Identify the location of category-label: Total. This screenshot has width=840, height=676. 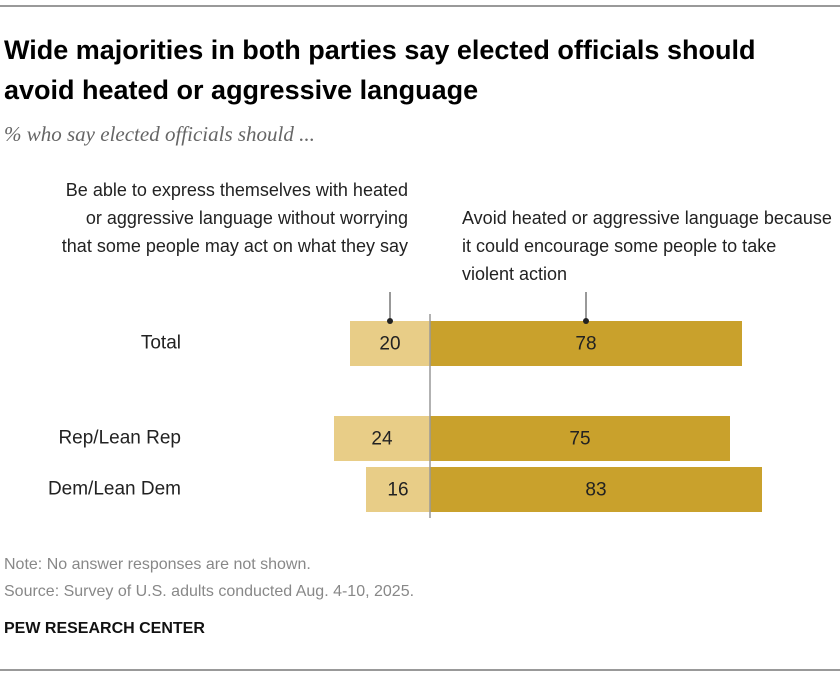
(161, 343).